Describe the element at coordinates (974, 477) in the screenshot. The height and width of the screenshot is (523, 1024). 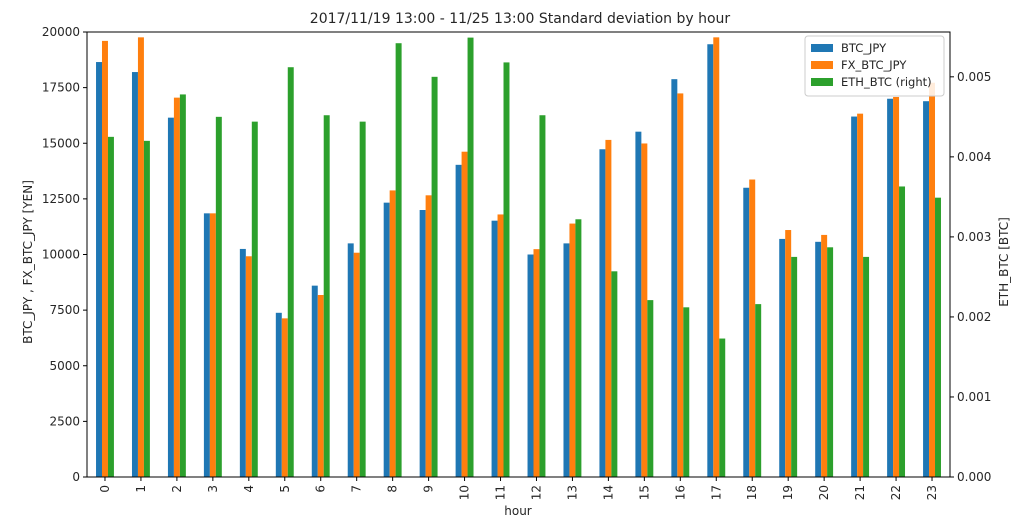
I see `y2-tick-label: 0.000` at that location.